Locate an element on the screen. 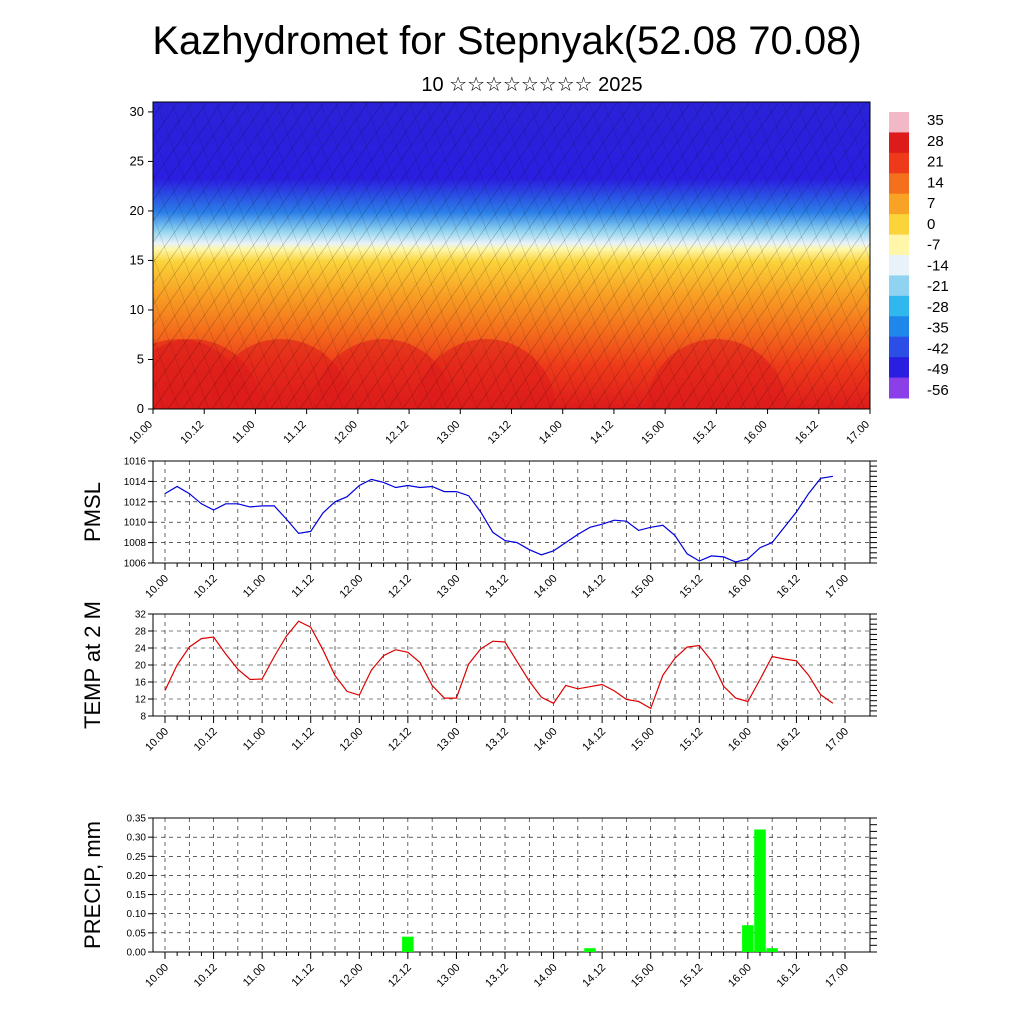  xs-xtick-label-12: 16.00 is located at coordinates (756, 433).